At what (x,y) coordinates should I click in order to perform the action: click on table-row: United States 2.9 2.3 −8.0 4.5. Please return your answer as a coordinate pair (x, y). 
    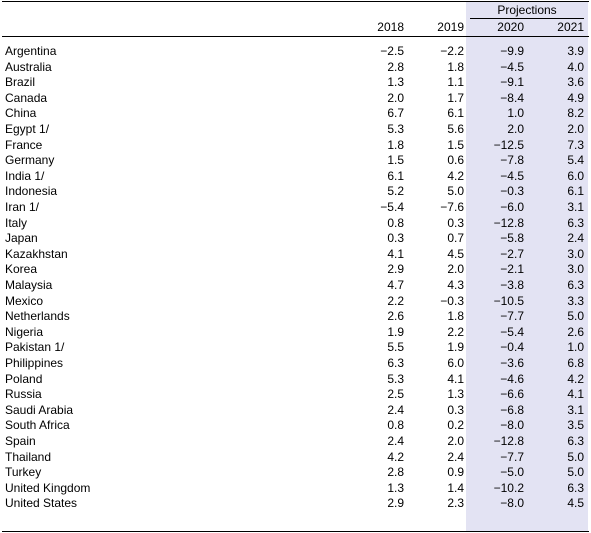
    Looking at the image, I should click on (295, 504).